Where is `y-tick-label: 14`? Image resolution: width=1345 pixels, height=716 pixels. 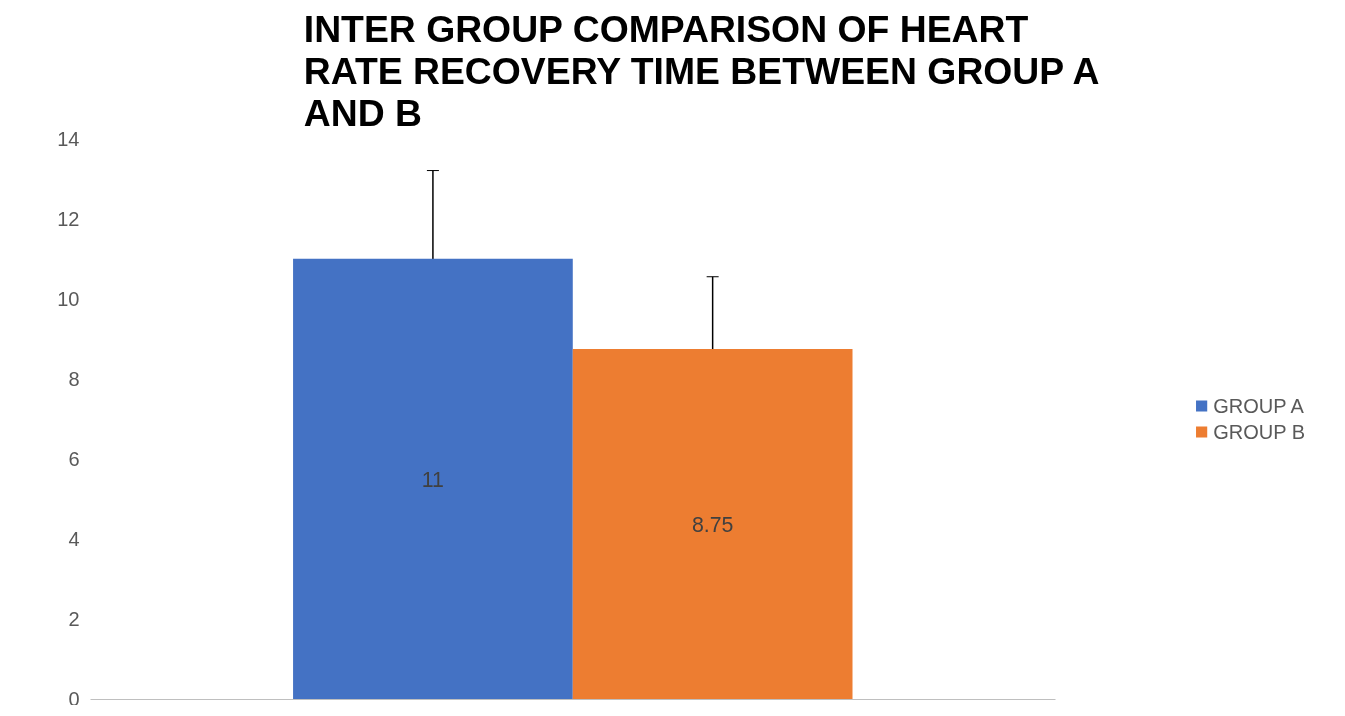 y-tick-label: 14 is located at coordinates (68, 138).